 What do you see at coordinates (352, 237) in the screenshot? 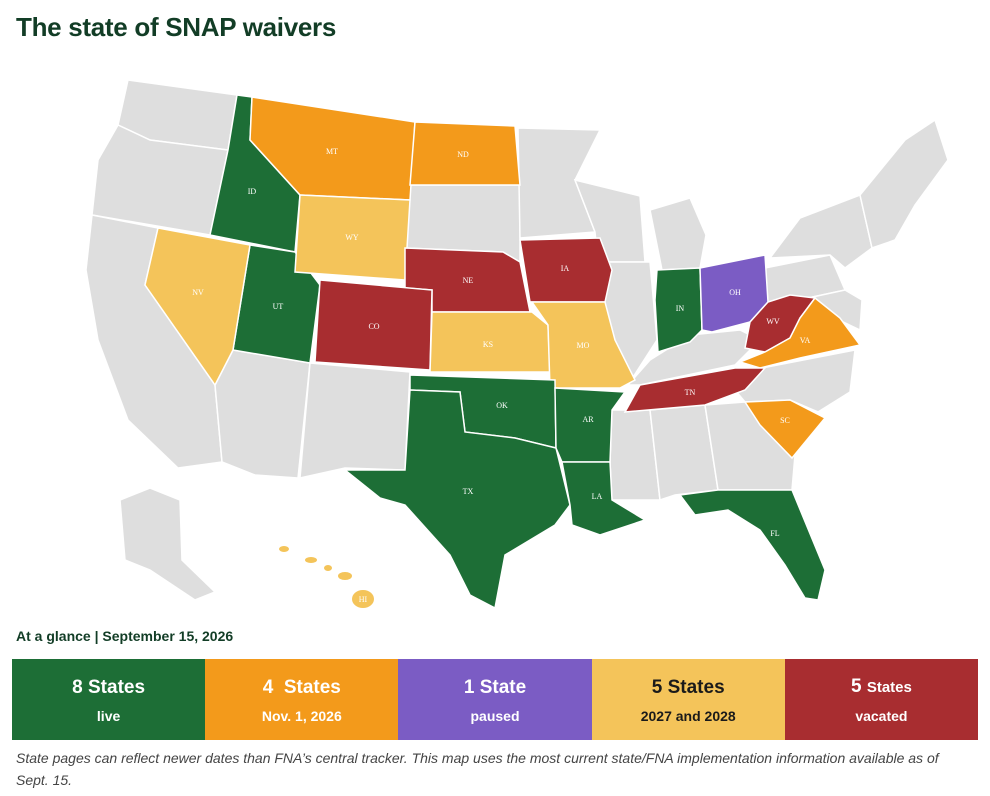
I see `label-wy: WY` at bounding box center [352, 237].